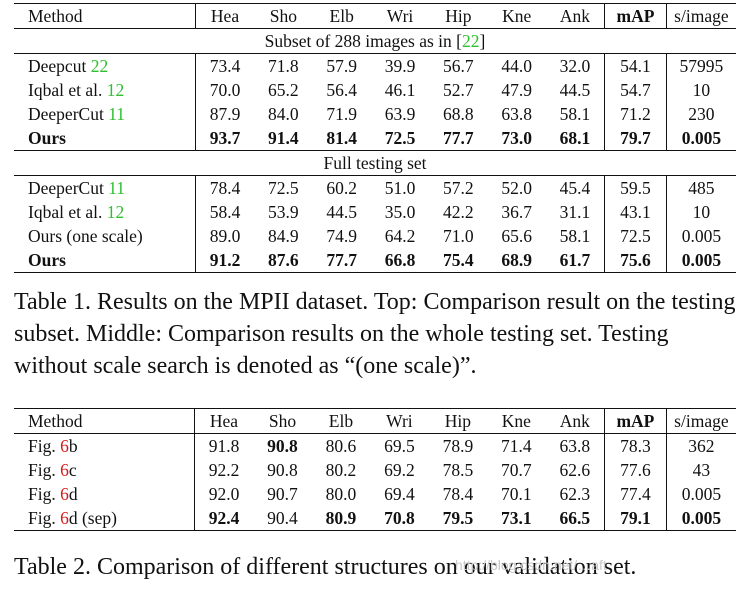  What do you see at coordinates (458, 446) in the screenshot?
I see `value-cell: 78.9` at bounding box center [458, 446].